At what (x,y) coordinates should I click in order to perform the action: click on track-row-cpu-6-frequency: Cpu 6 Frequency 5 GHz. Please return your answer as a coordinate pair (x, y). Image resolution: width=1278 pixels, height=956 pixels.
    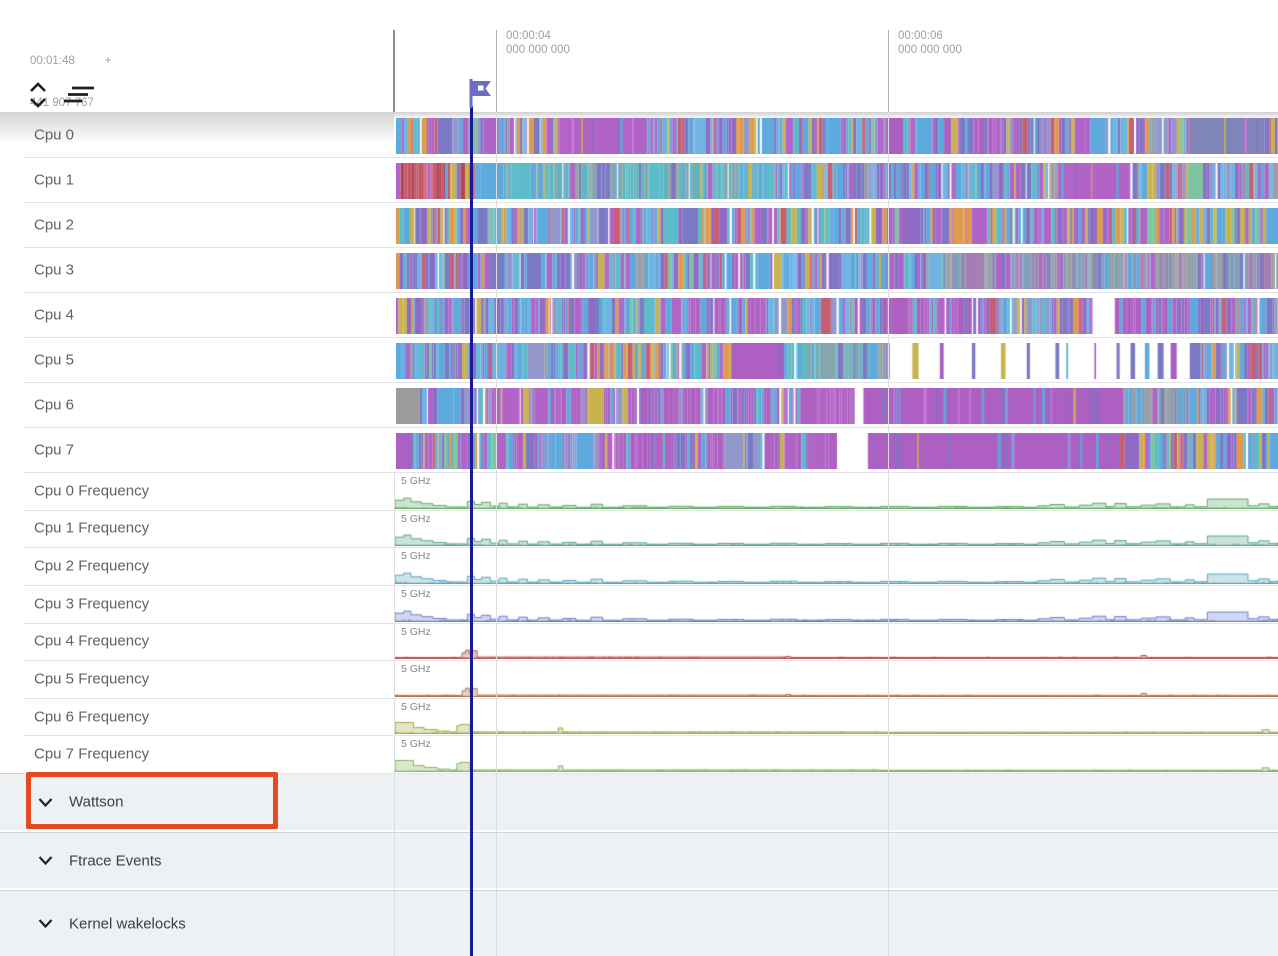
    Looking at the image, I should click on (639, 717).